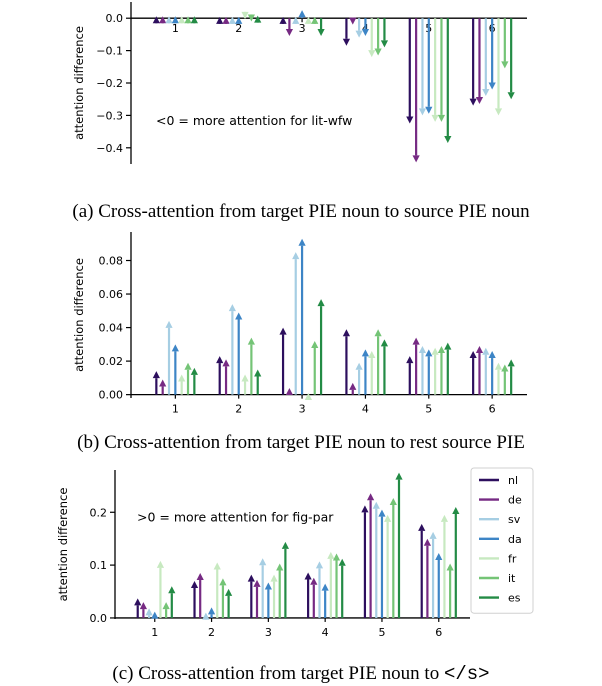 The image size is (602, 686). What do you see at coordinates (514, 519) in the screenshot?
I see `legend-label-sv: sv` at bounding box center [514, 519].